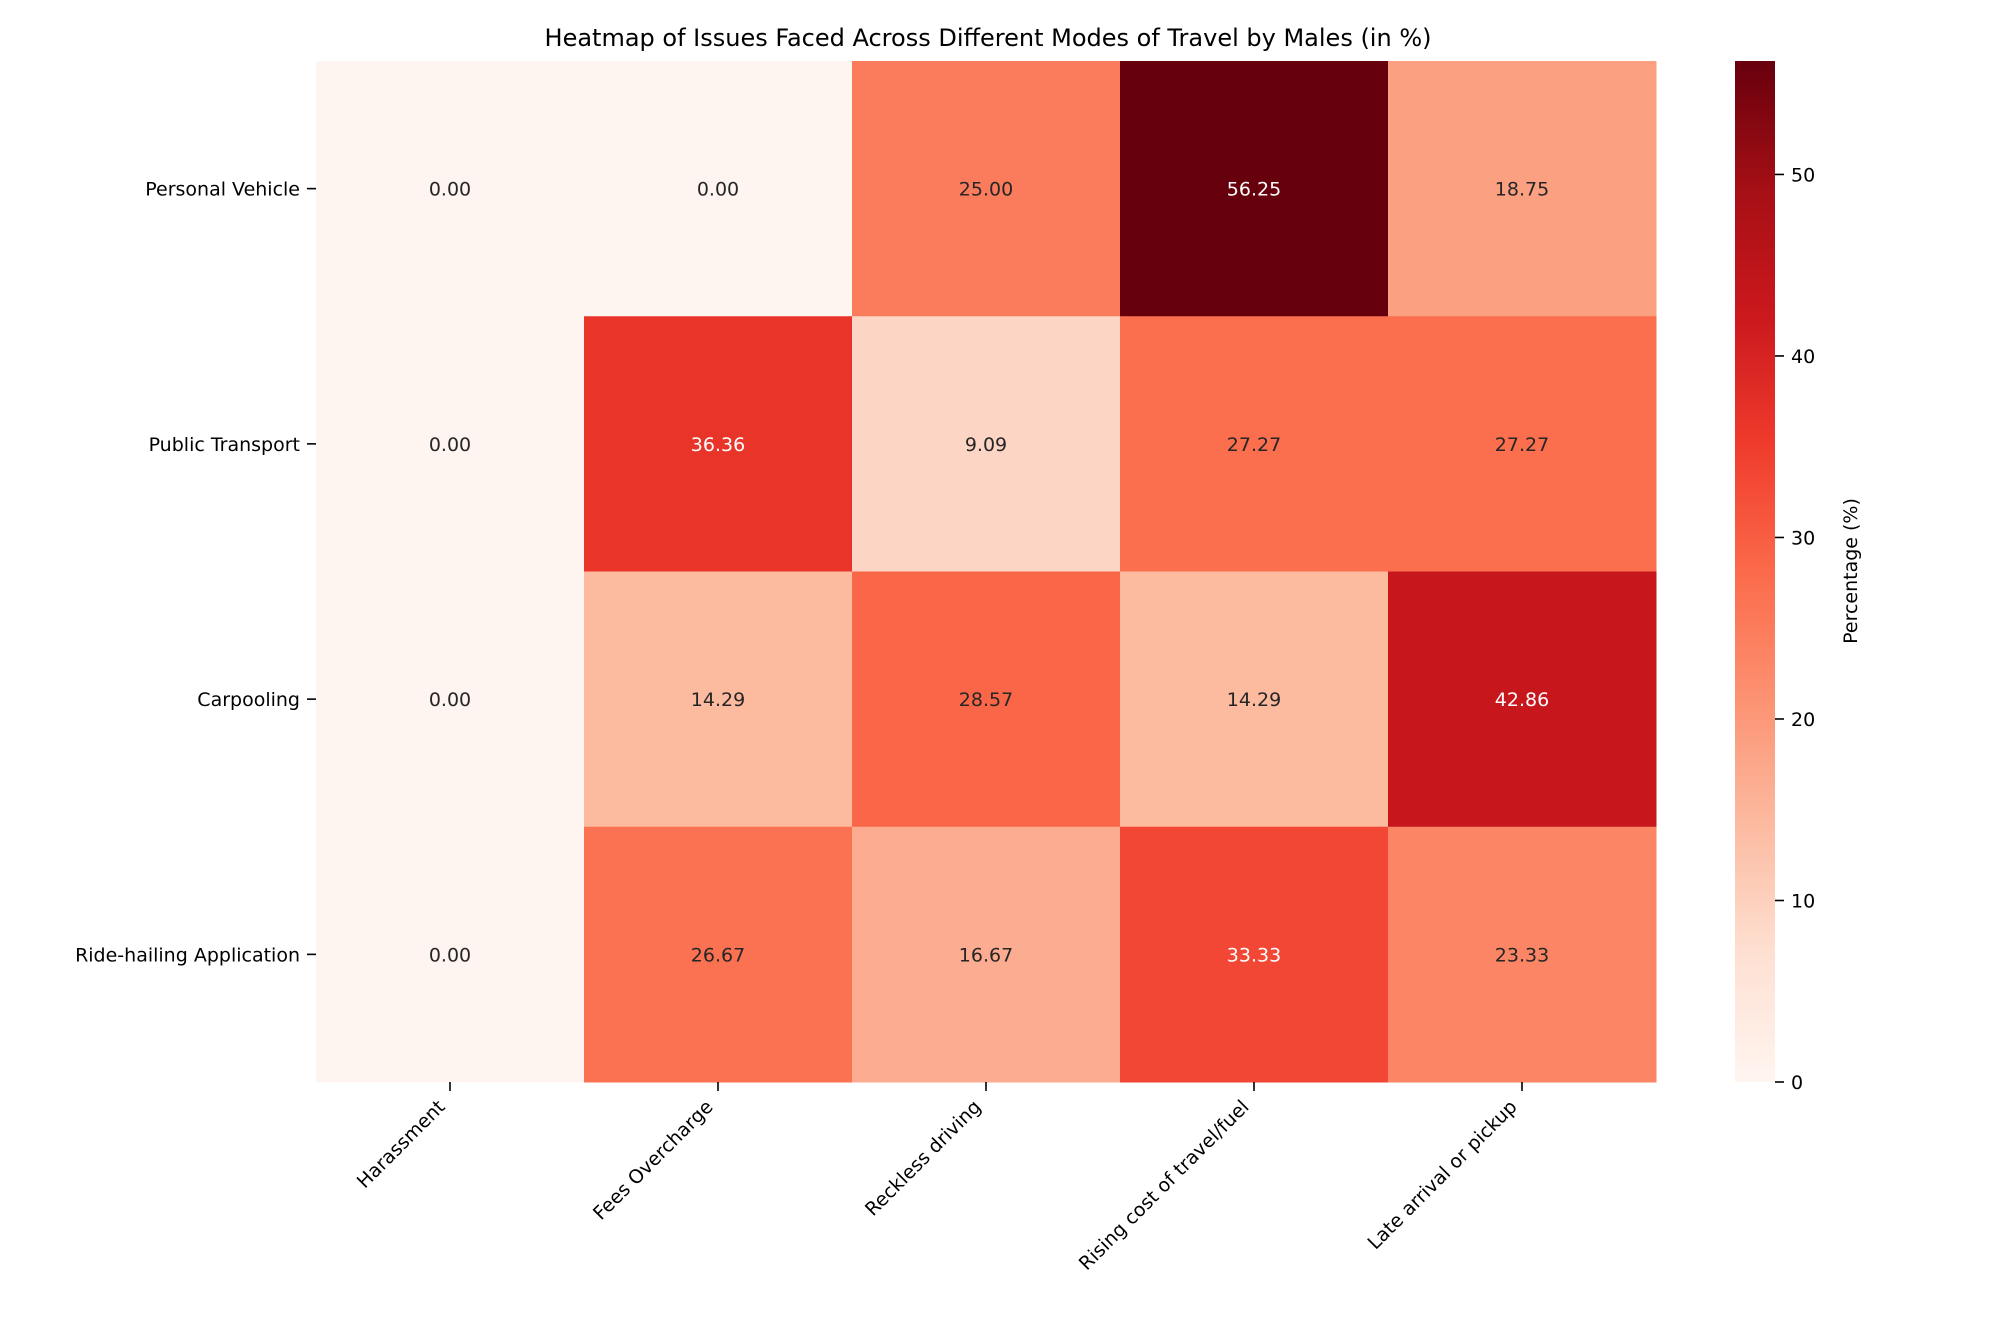 This screenshot has width=2000, height=1337. Describe the element at coordinates (1851, 571) in the screenshot. I see `colorbar-label: Percentage (%)` at that location.